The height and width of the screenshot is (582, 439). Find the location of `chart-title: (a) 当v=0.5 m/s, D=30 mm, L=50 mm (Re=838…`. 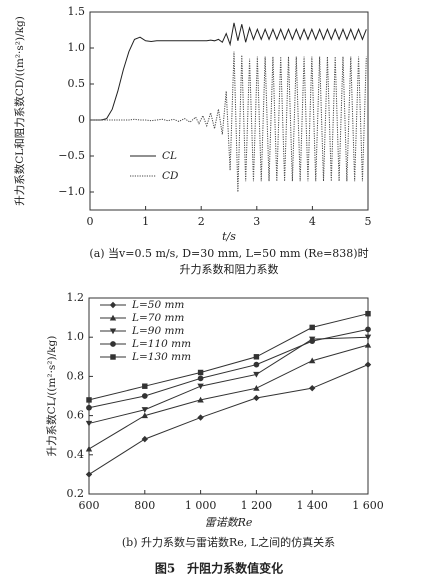

chart-title: (a) 当v=0.5 m/s, D=30 mm, L=50 mm (Re=838… is located at coordinates (228, 253).